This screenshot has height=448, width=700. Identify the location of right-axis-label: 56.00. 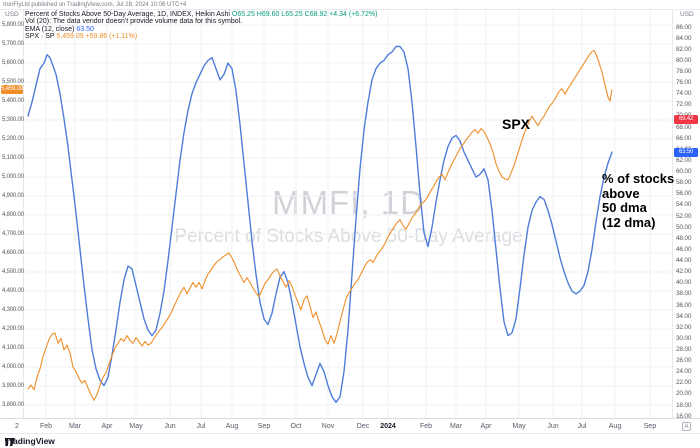
(684, 194).